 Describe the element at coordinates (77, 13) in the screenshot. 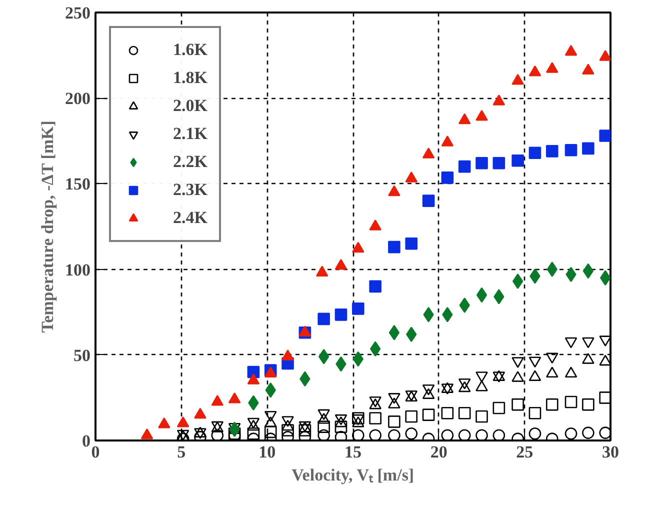

I see `y-tick-label: 250` at that location.